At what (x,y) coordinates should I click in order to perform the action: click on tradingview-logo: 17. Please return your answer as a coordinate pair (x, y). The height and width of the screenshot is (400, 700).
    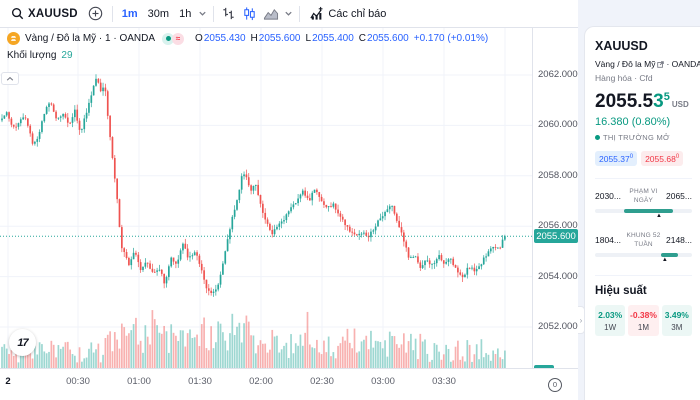
    Looking at the image, I should click on (22, 342).